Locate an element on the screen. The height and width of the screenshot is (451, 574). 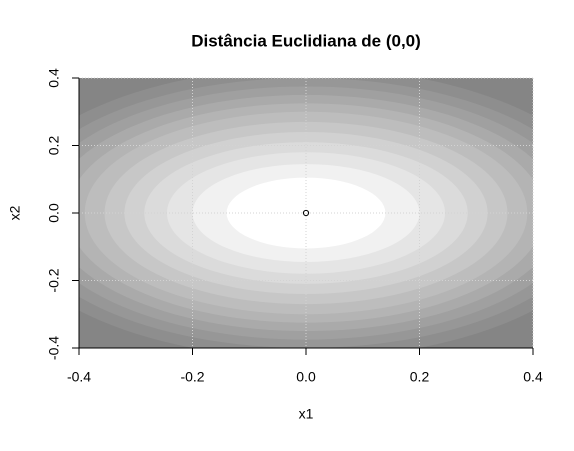
y-tick-label: 0.4 is located at coordinates (54, 78).